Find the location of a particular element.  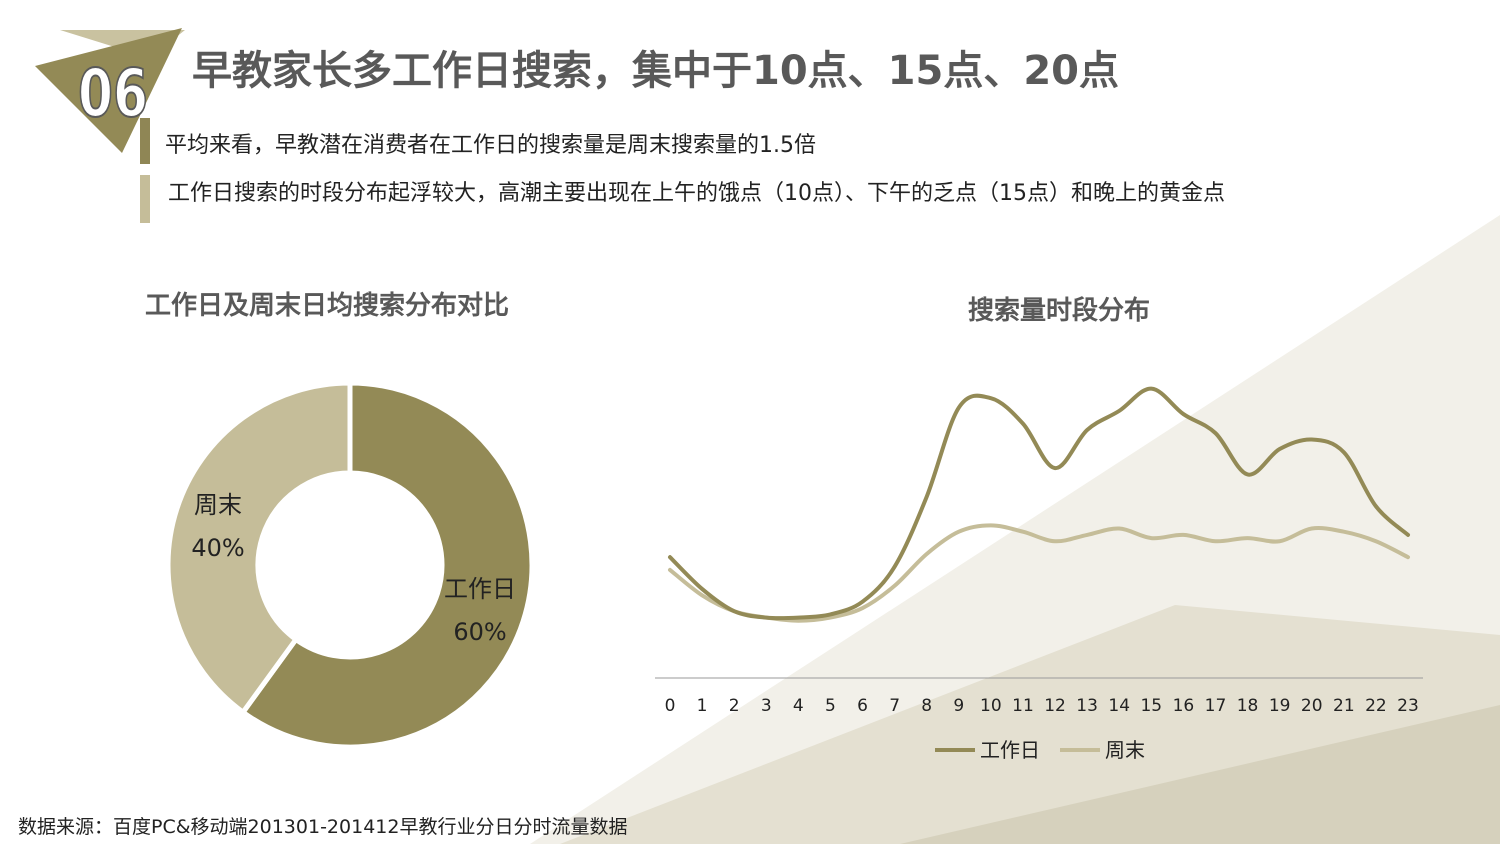

x-tick-label: 7 is located at coordinates (894, 706).